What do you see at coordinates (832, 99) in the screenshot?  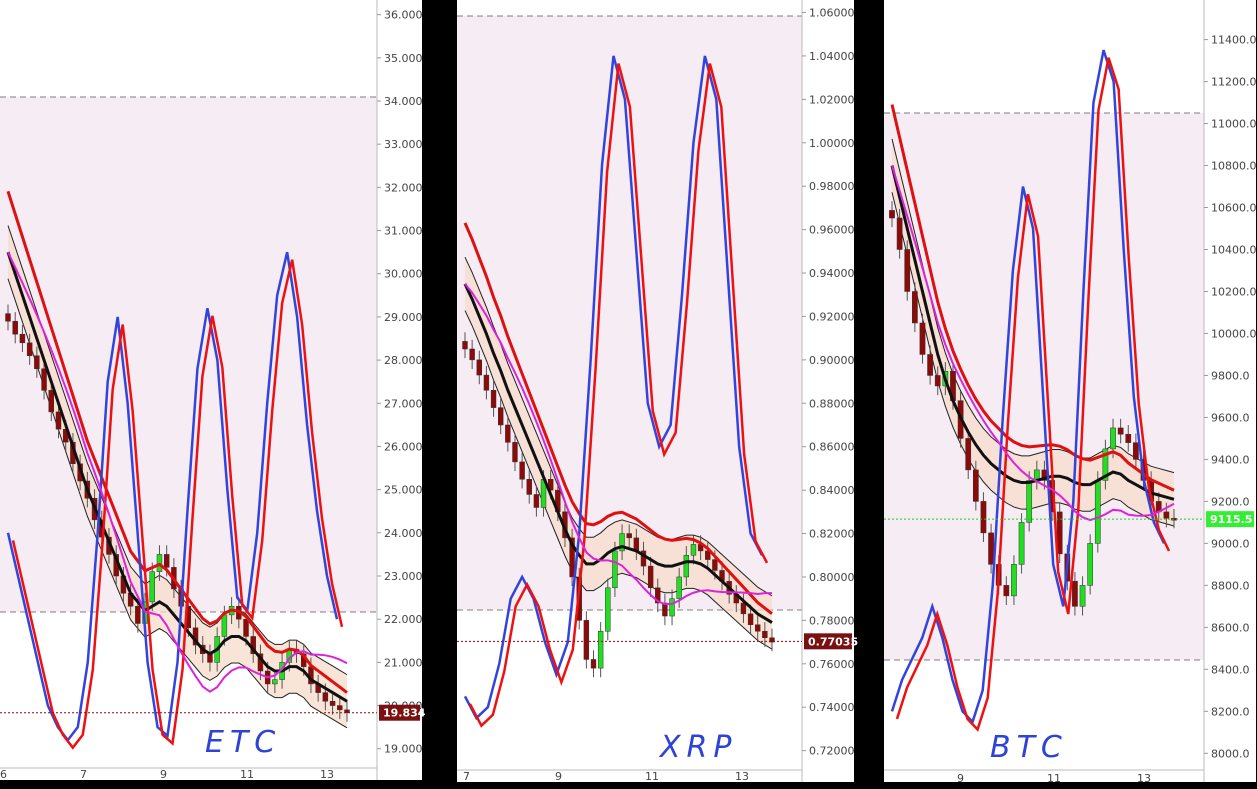 I see `y-tick-label: 1.02000` at bounding box center [832, 99].